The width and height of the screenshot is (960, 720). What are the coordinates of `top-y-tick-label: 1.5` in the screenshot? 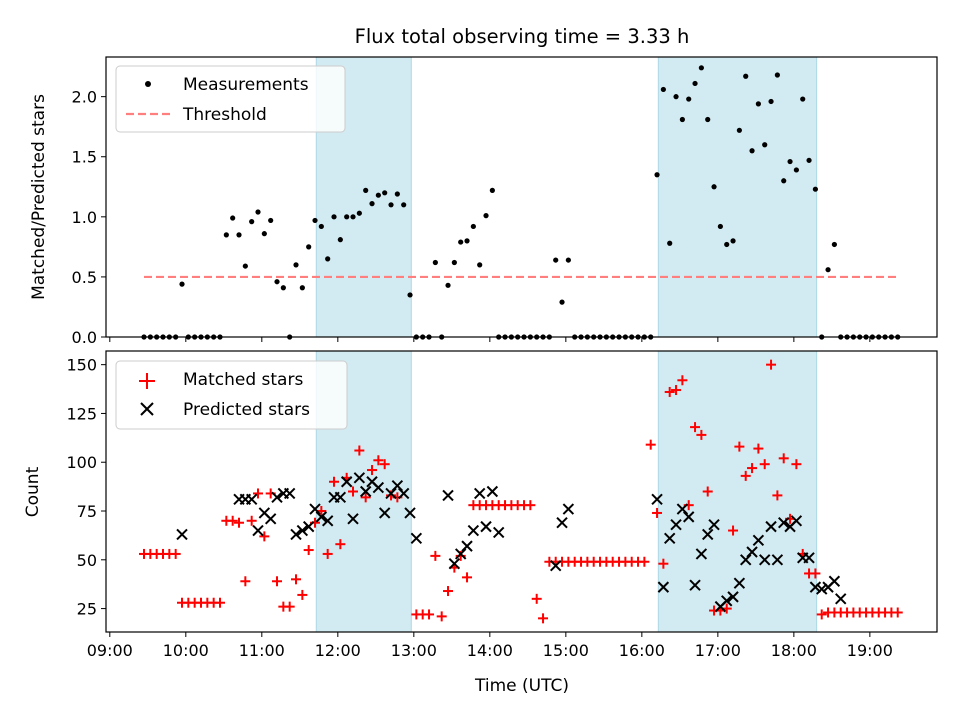 It's located at (84, 157).